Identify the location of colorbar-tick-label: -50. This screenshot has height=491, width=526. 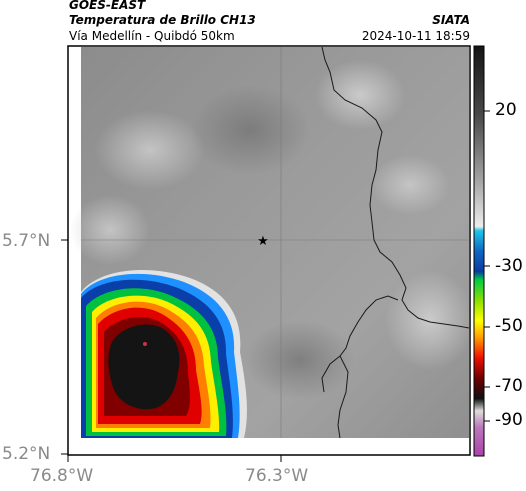
(509, 326).